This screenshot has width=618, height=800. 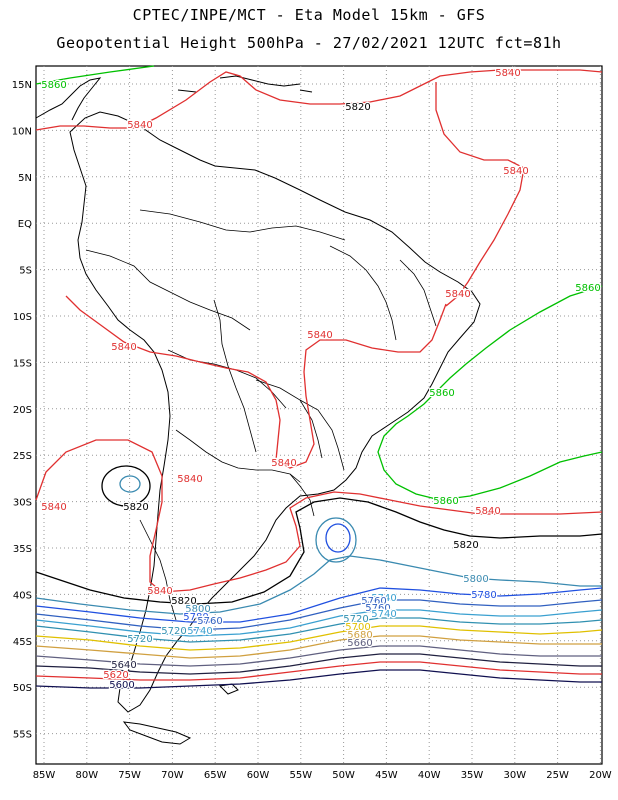 What do you see at coordinates (475, 579) in the screenshot?
I see `contour-label: 5800` at bounding box center [475, 579].